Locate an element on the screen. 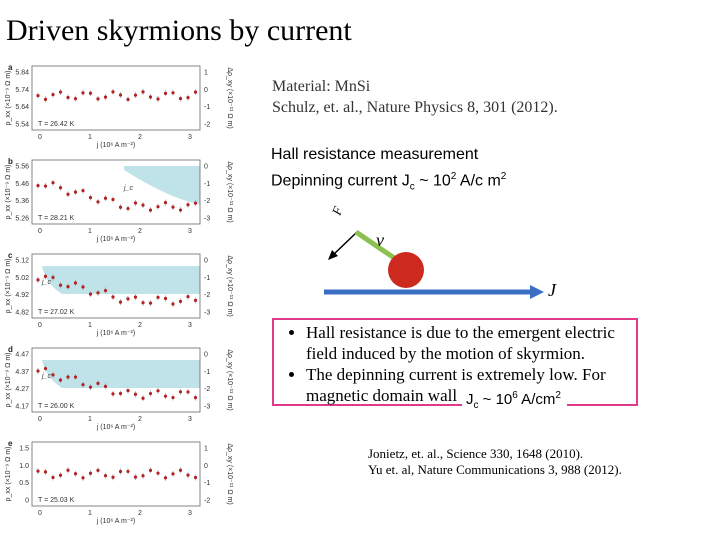 This screenshot has width=720, height=540. domain-wall-jc: Jc ~ 106 A/cm2 is located at coordinates (514, 400).